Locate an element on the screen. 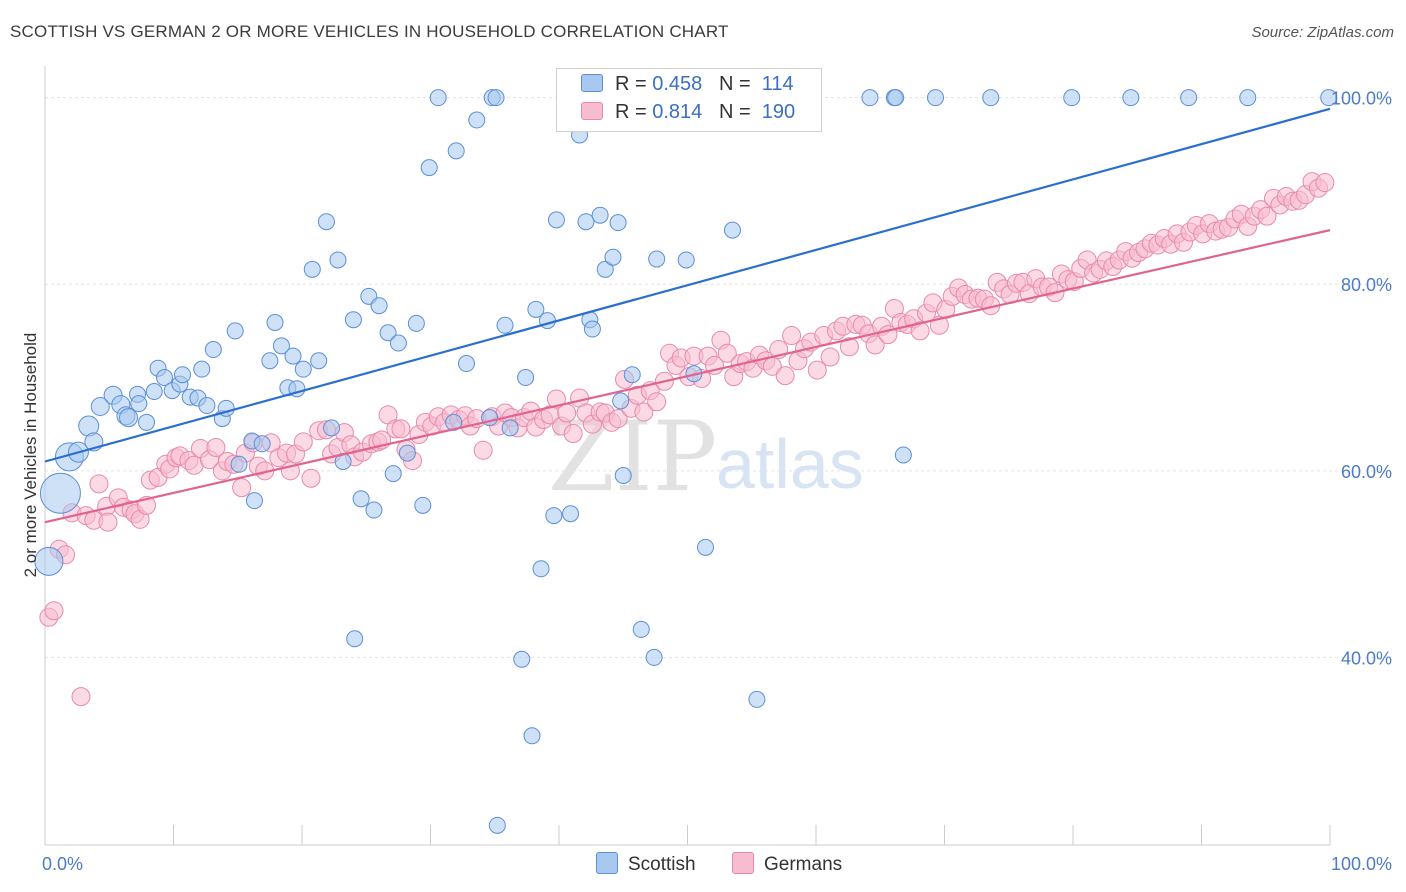 Image resolution: width=1406 pixels, height=892 pixels. legend-r-value: 0.458 is located at coordinates (677, 84).